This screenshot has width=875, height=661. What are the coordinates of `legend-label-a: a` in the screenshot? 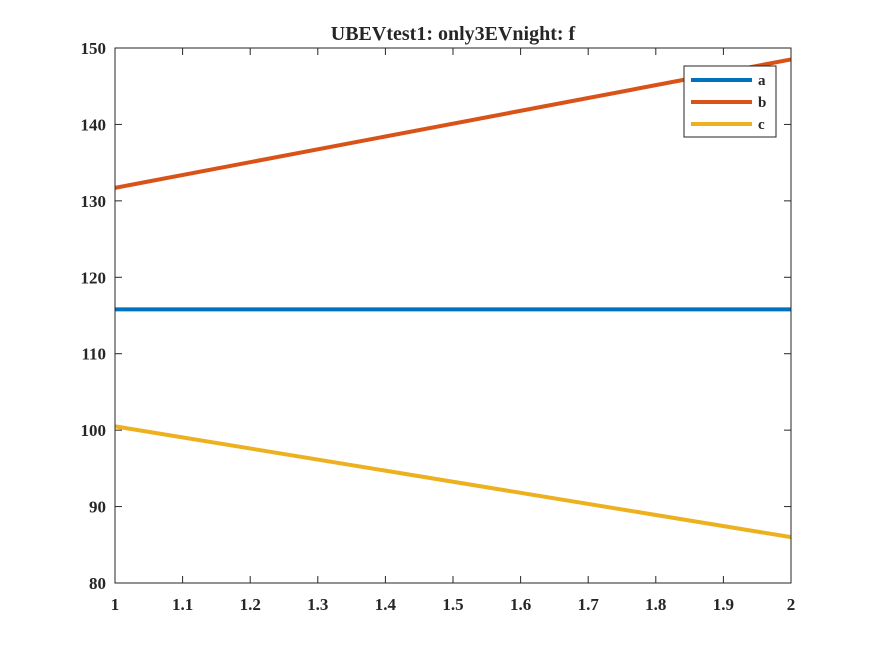 It's located at (762, 81).